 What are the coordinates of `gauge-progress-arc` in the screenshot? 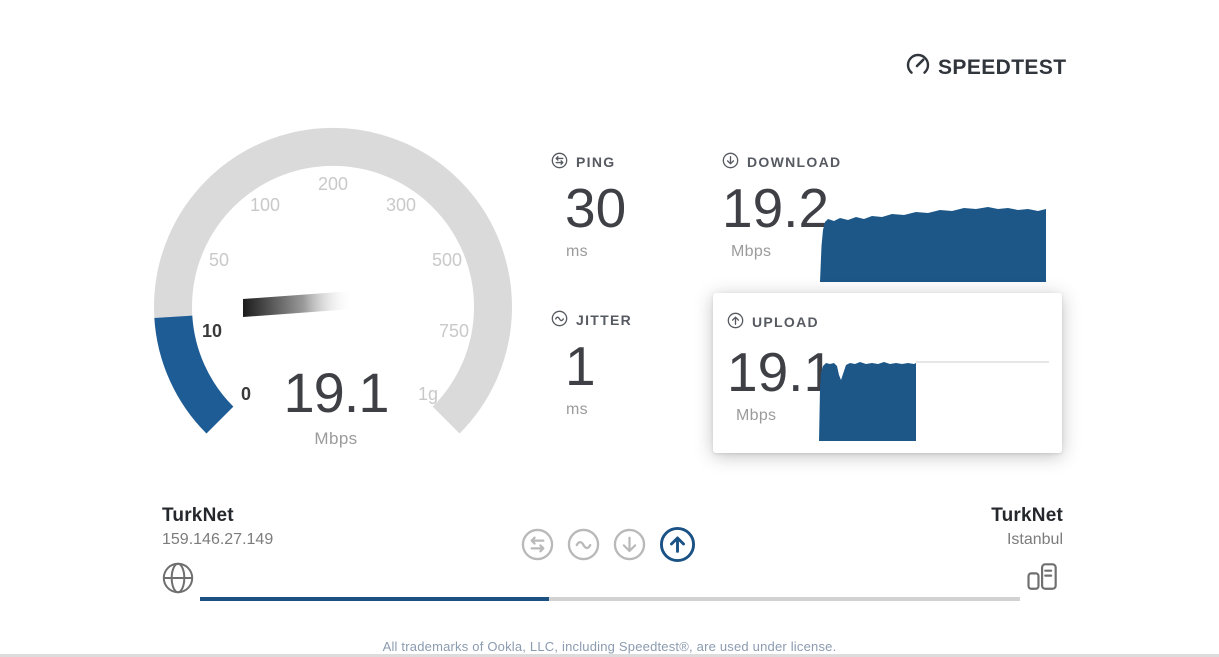 It's located at (194, 374).